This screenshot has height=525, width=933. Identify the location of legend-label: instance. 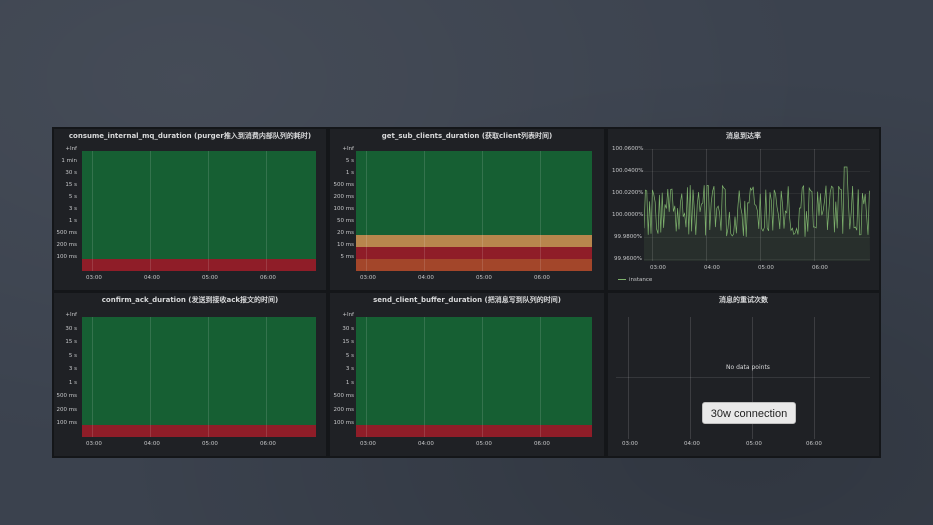
(641, 280).